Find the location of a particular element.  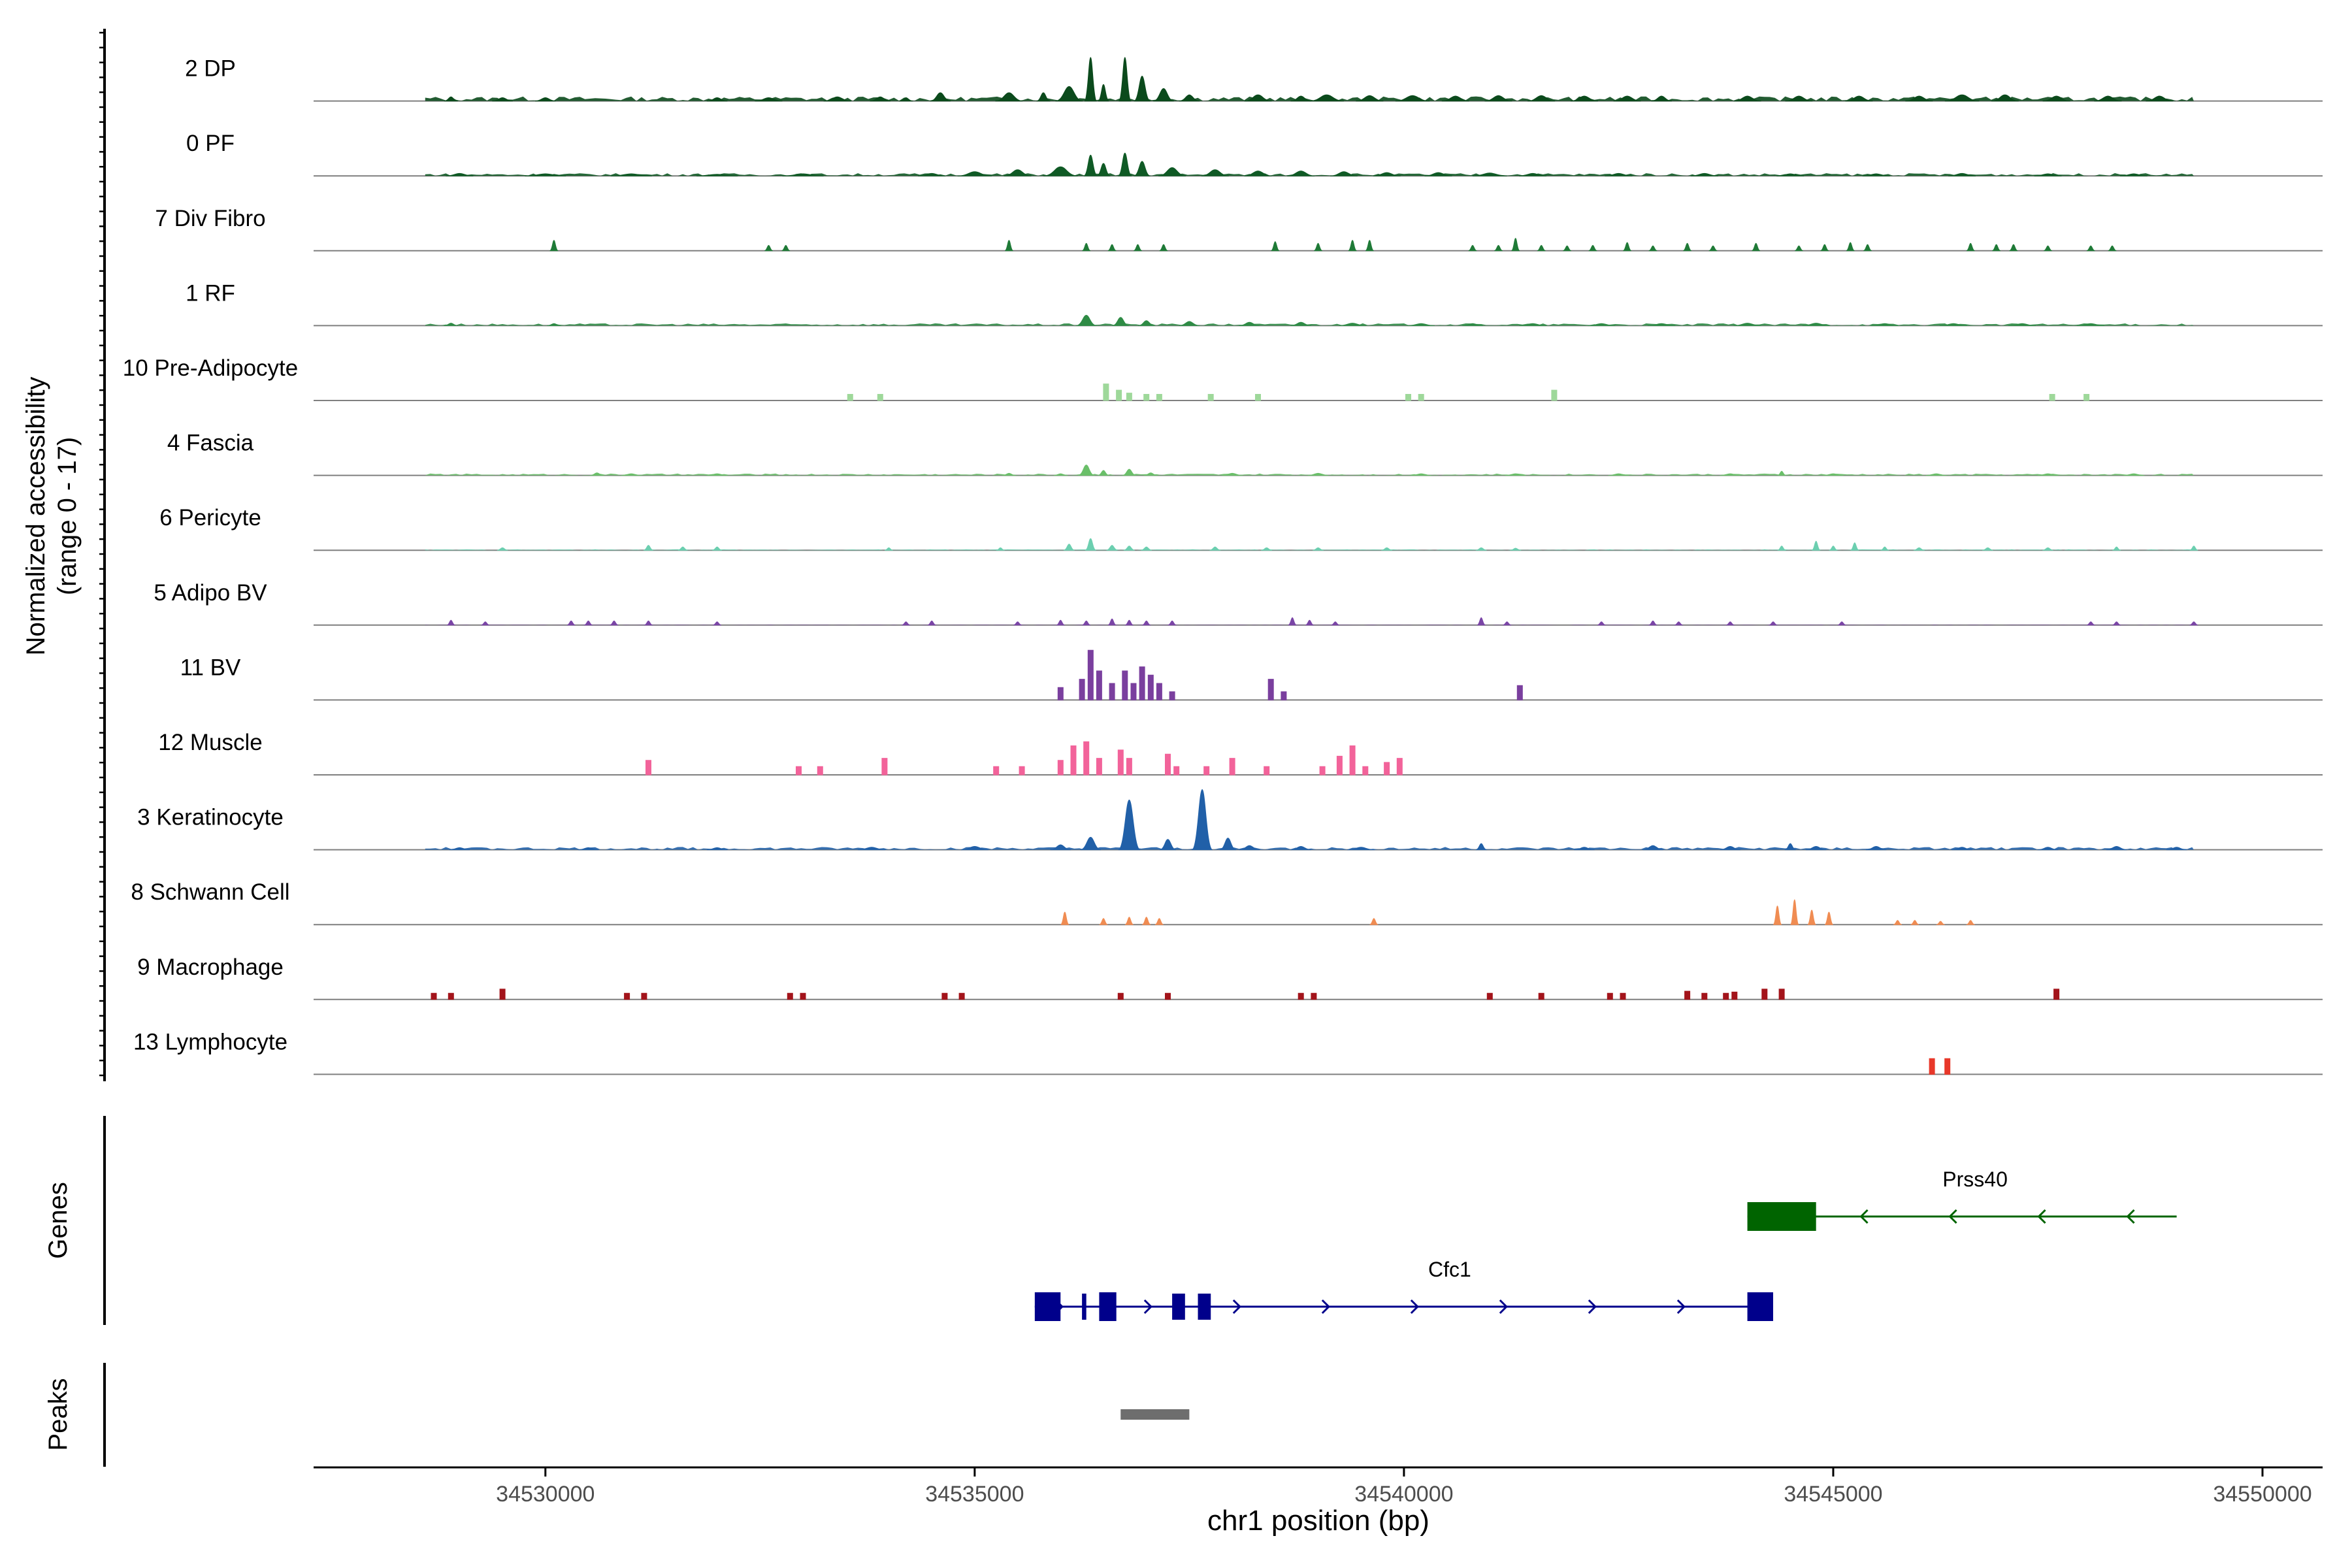

x-tick-label: 34535000 is located at coordinates (974, 1494).